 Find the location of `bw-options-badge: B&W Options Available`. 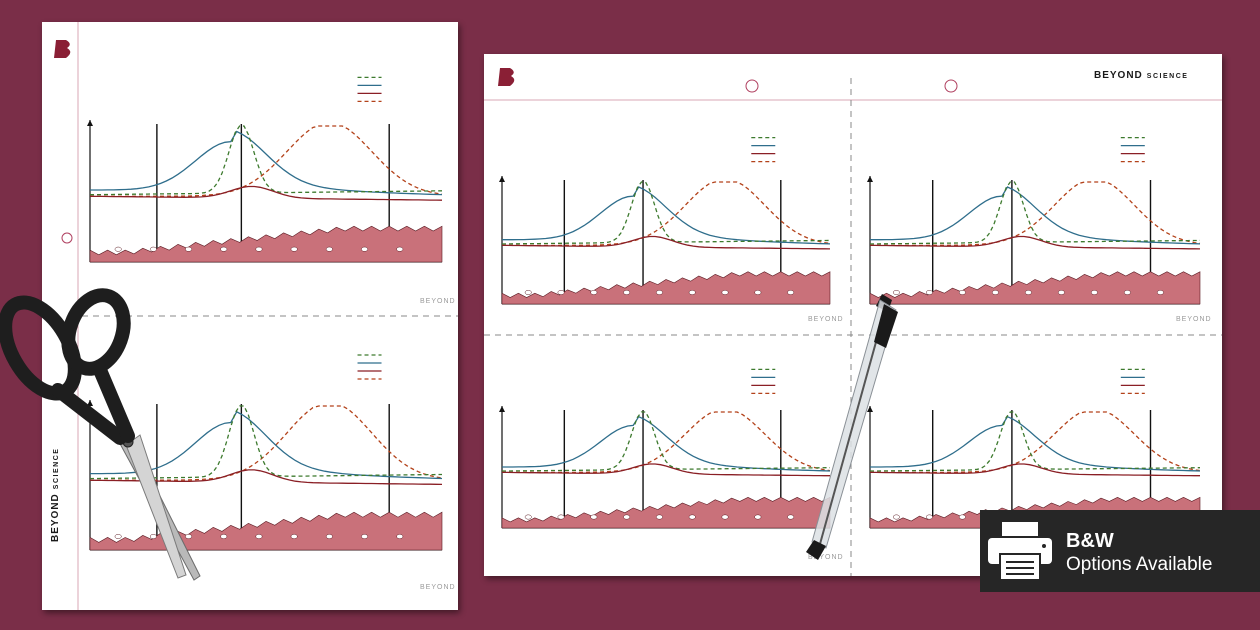

bw-options-badge: B&W Options Available is located at coordinates (1120, 551).